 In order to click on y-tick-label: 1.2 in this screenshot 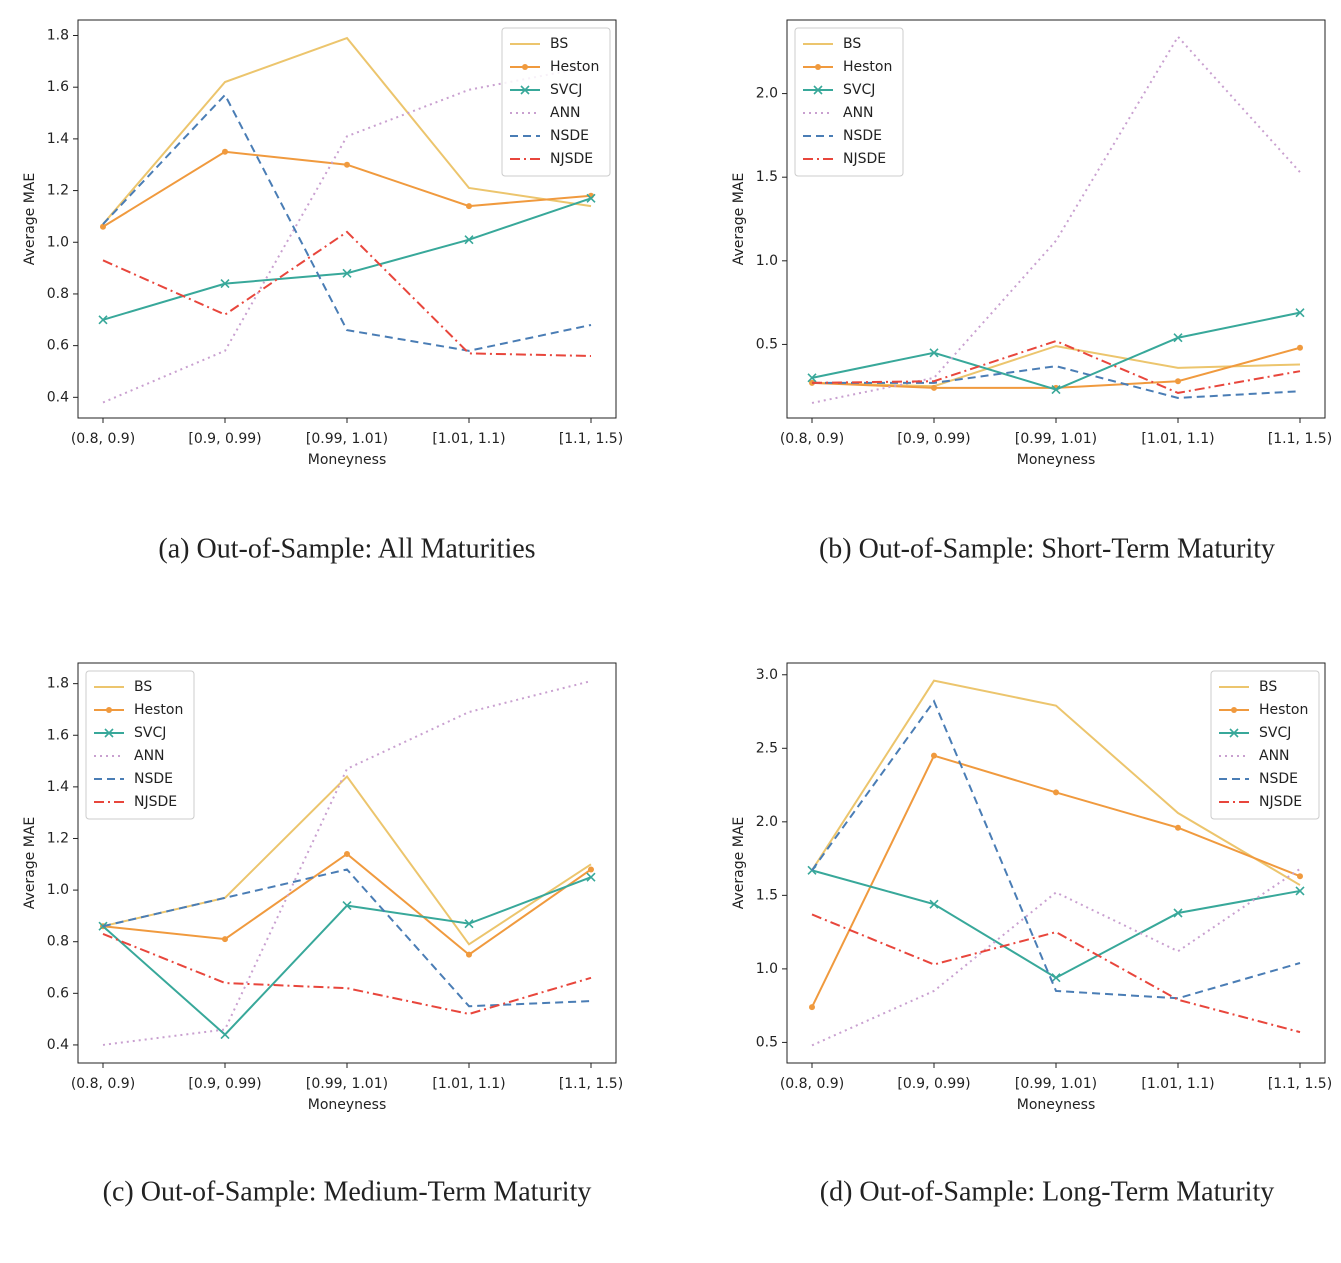, I will do `click(58, 191)`.